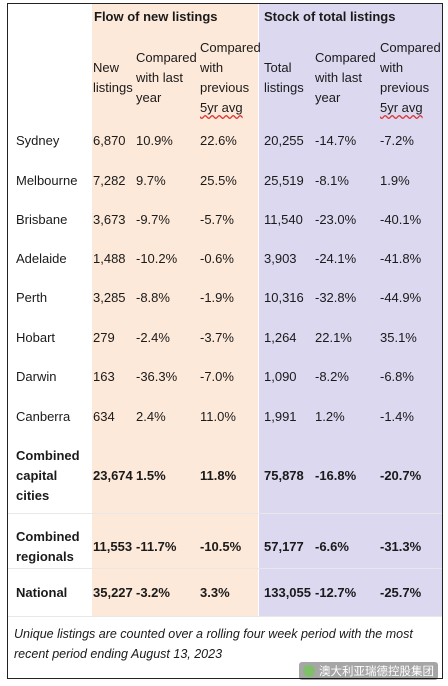 This screenshot has height=686, width=448. I want to click on cell-new-yoy: -10.2%, so click(157, 258).